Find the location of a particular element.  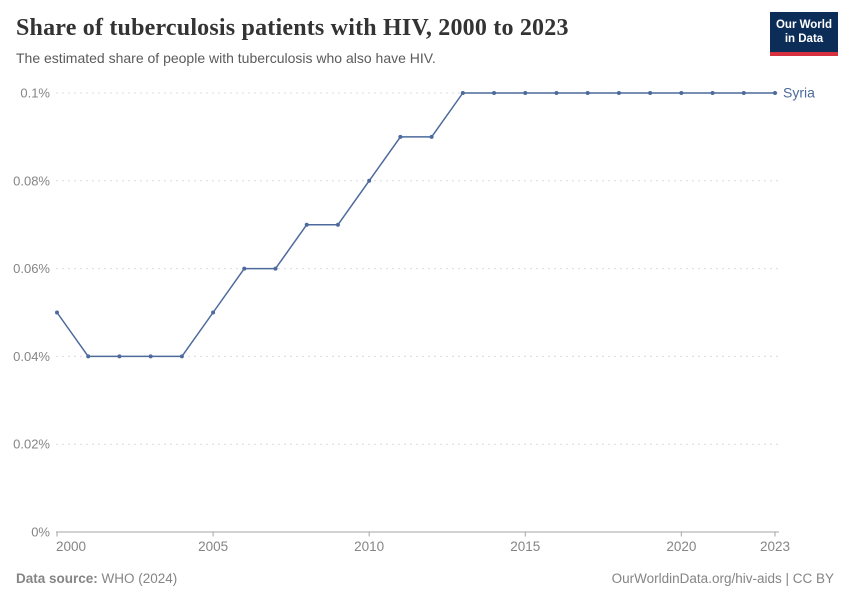

data-point-2023 is located at coordinates (775, 93).